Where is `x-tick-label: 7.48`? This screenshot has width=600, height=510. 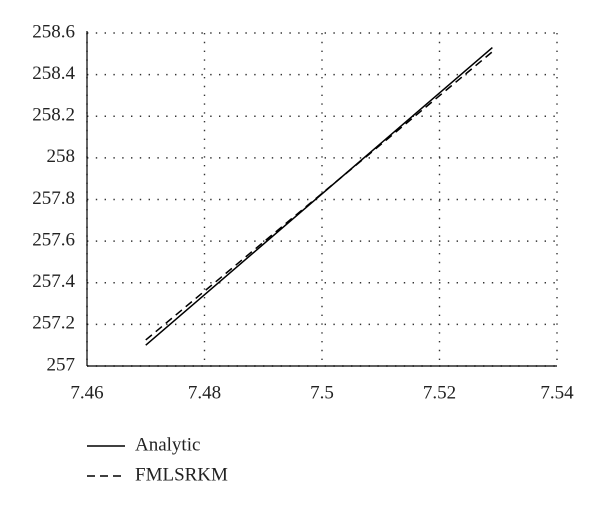 x-tick-label: 7.48 is located at coordinates (204, 392).